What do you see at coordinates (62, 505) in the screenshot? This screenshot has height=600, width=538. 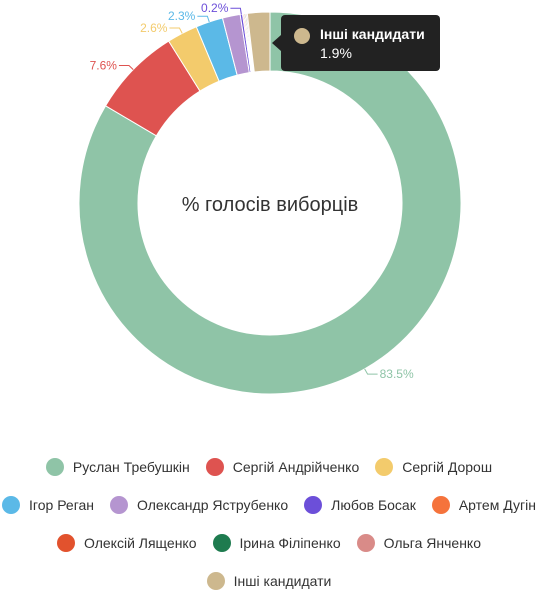 I see `legend-label: Ігор Реган` at bounding box center [62, 505].